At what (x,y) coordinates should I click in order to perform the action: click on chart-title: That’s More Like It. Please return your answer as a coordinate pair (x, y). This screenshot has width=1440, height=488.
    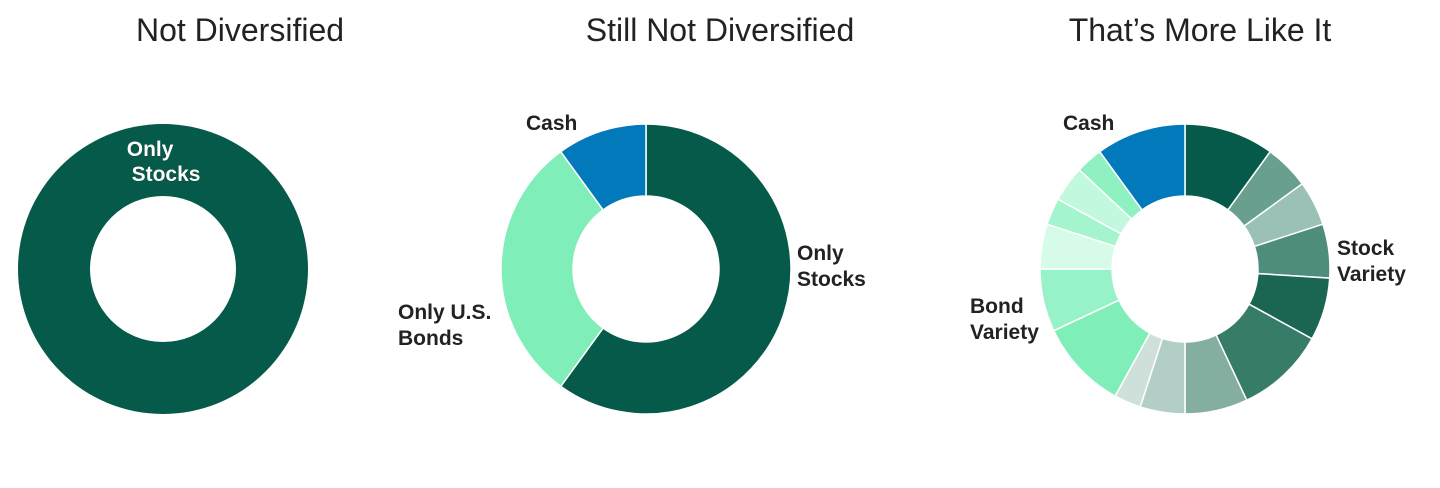
    Looking at the image, I should click on (1200, 30).